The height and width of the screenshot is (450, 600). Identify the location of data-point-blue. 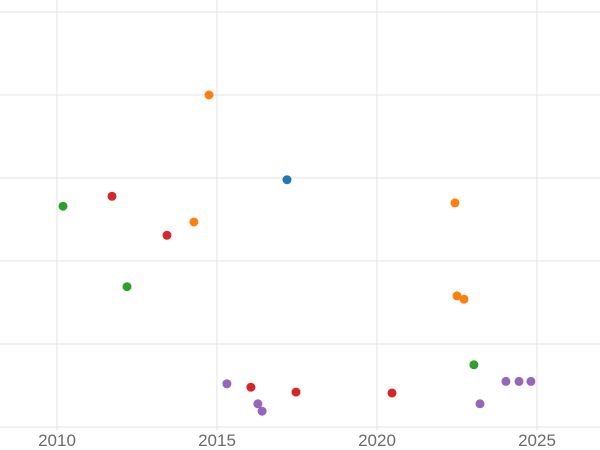
(287, 180).